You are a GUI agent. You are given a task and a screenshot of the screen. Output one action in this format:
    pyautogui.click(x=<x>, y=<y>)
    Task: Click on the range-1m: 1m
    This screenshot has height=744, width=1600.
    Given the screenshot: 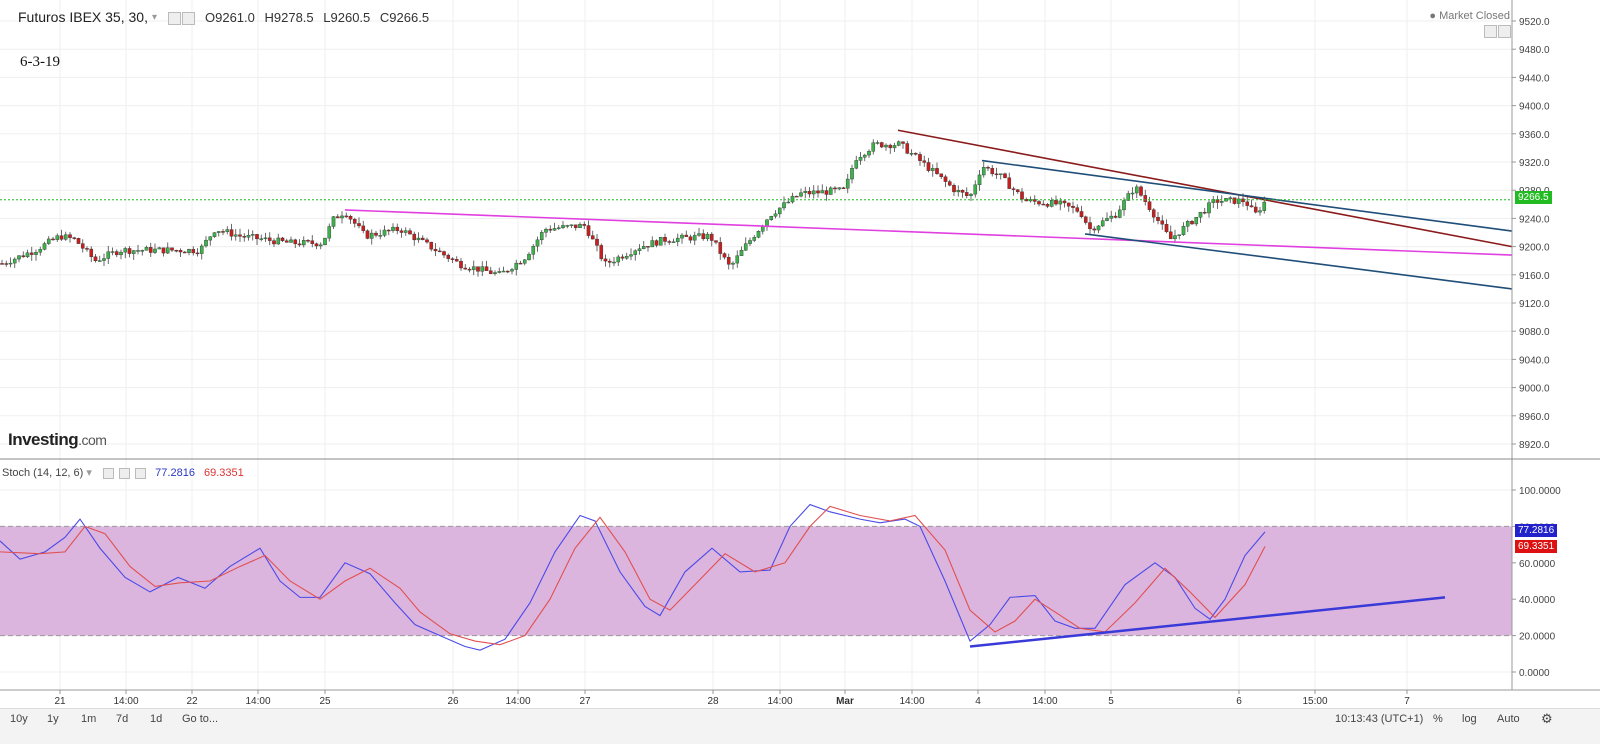 What is the action you would take?
    pyautogui.click(x=89, y=719)
    